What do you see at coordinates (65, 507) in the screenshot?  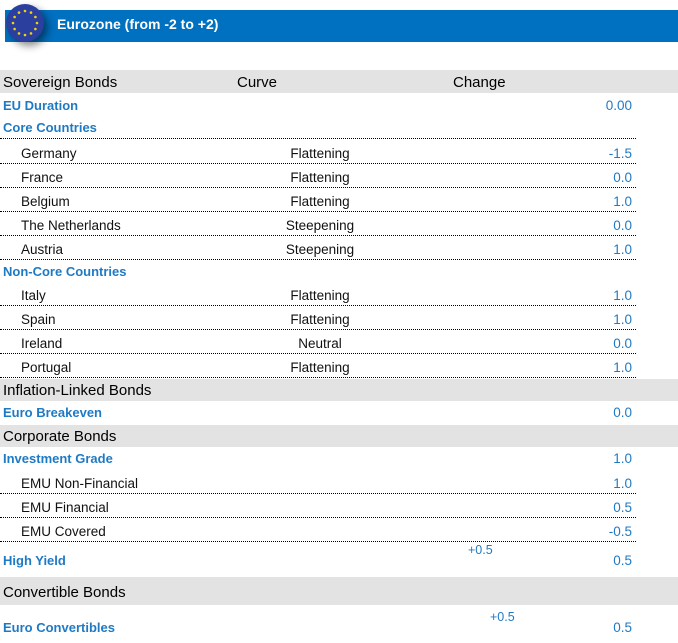 I see `item-name: EMU Financial` at bounding box center [65, 507].